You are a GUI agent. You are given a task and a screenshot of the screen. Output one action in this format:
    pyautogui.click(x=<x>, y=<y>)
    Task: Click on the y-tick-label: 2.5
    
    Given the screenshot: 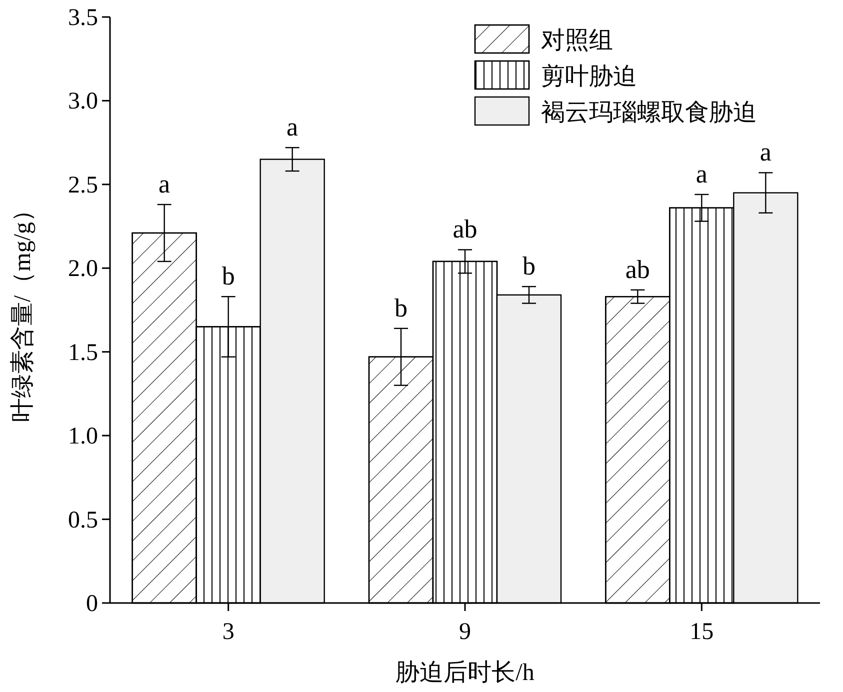 What is the action you would take?
    pyautogui.click(x=83, y=185)
    